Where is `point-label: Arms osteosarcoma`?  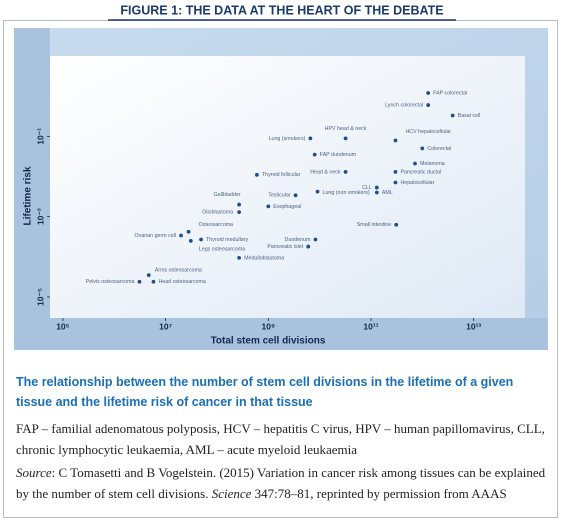
point-label: Arms osteosarcoma is located at coordinates (178, 271).